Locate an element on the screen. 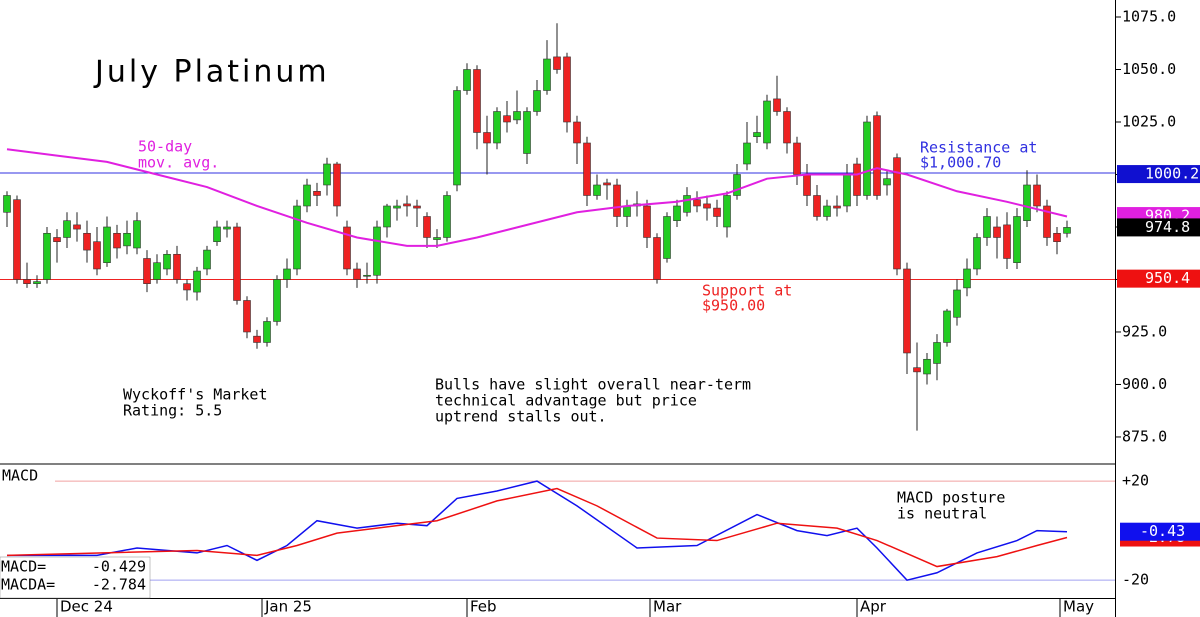 This screenshot has width=1200, height=617. x-tick-label: Mar is located at coordinates (667, 607).